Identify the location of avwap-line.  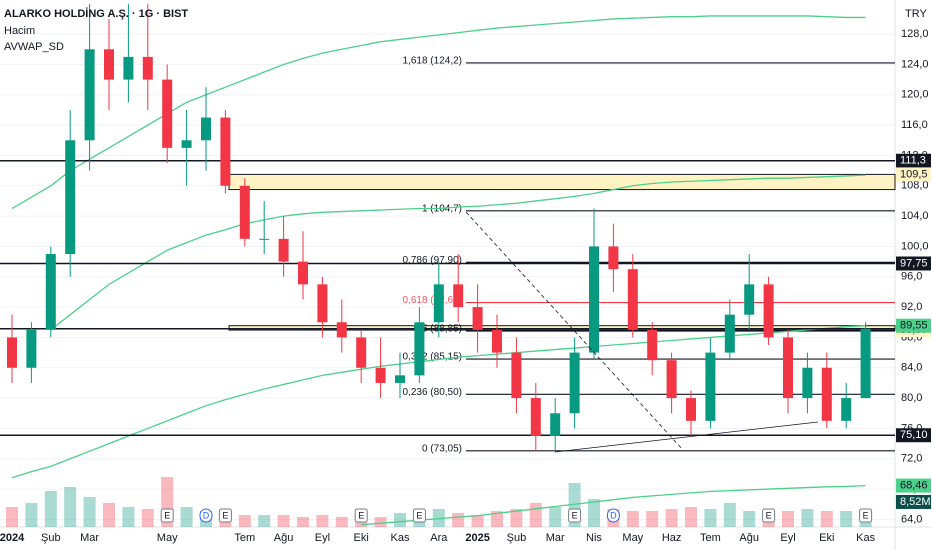
(613, 505).